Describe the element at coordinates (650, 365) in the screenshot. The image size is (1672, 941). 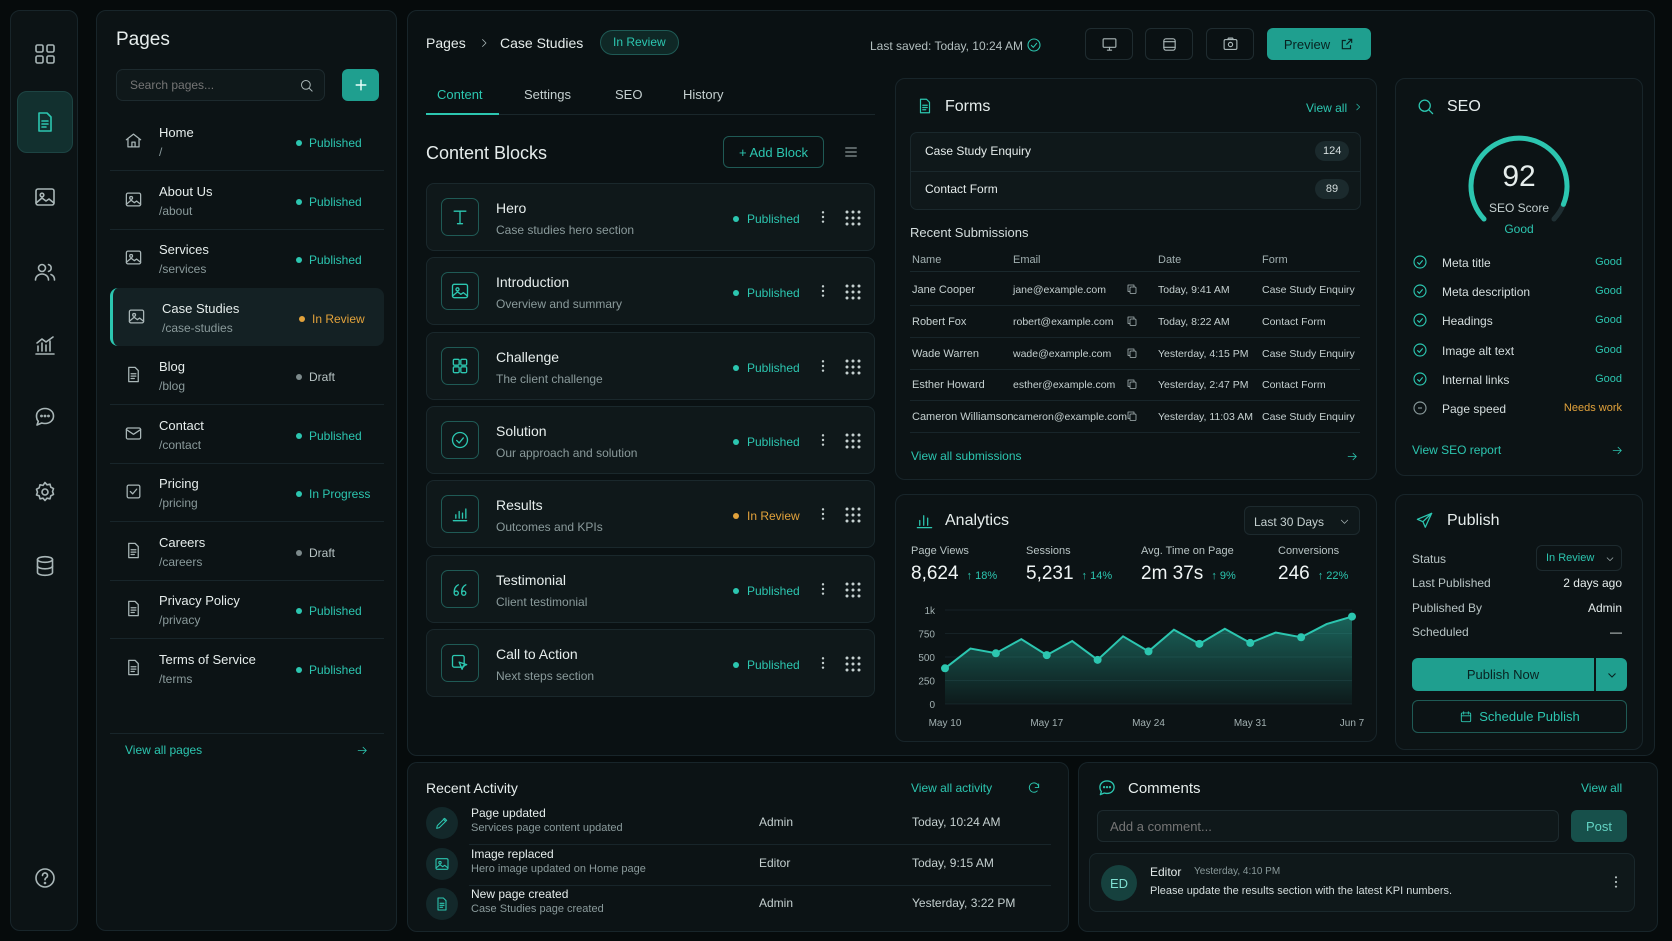
I see `content-block: Challenge The client challenge Published` at that location.